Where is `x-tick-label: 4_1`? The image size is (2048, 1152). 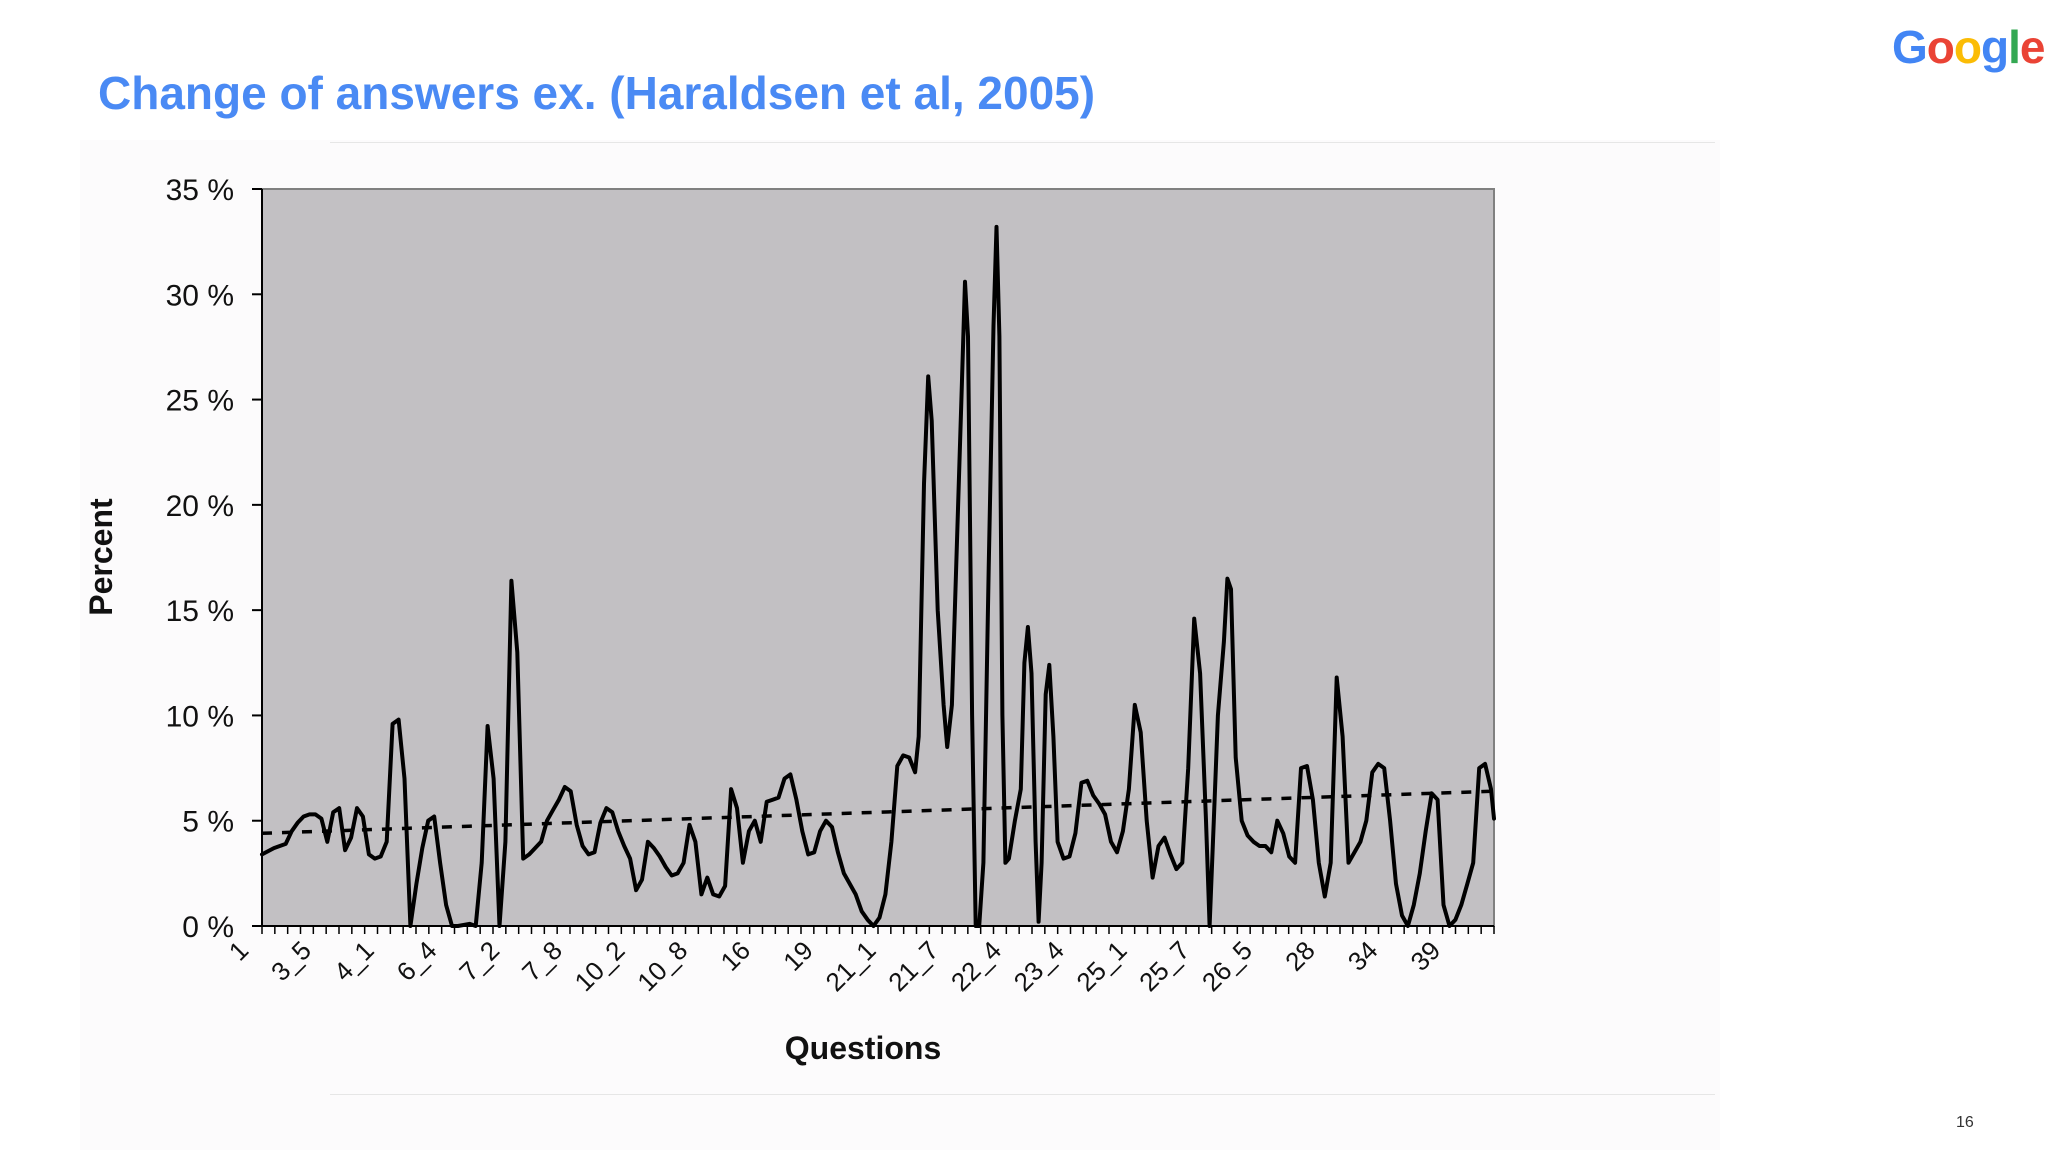 x-tick-label: 4_1 is located at coordinates (354, 961).